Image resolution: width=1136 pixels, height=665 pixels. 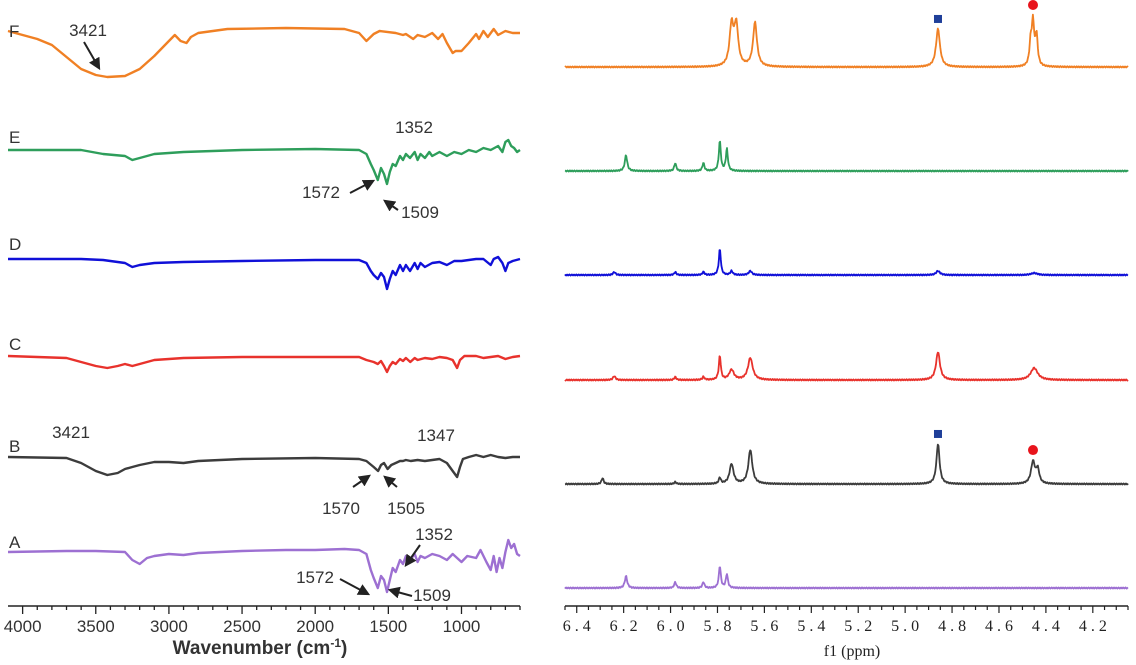 What do you see at coordinates (341, 508) in the screenshot?
I see `ftir-annotation-B-1570: 1570` at bounding box center [341, 508].